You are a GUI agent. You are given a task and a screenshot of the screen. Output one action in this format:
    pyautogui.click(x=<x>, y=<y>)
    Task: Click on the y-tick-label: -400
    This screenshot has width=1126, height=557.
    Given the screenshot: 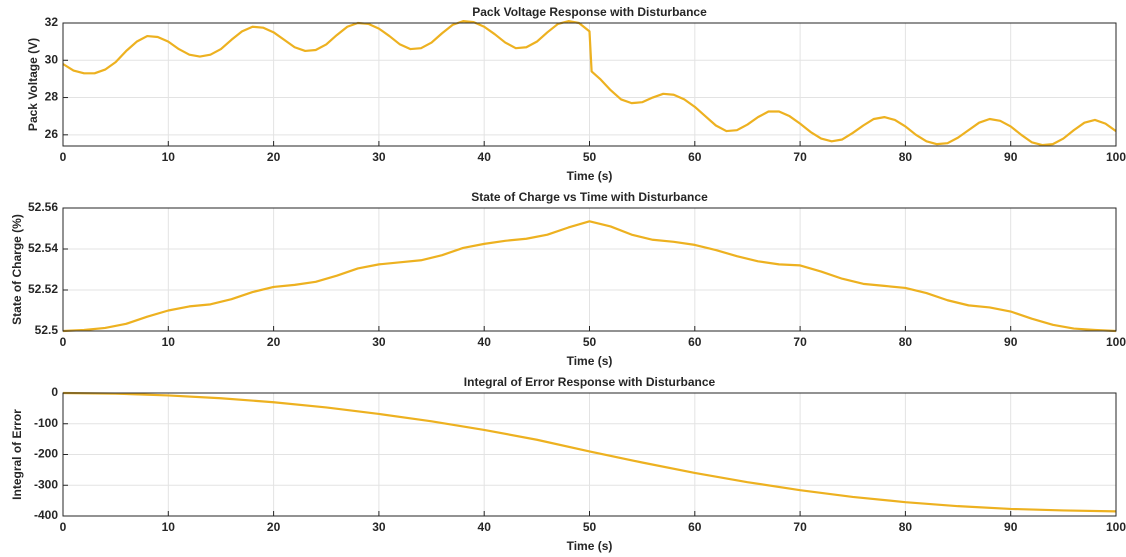 What is the action you would take?
    pyautogui.click(x=46, y=515)
    